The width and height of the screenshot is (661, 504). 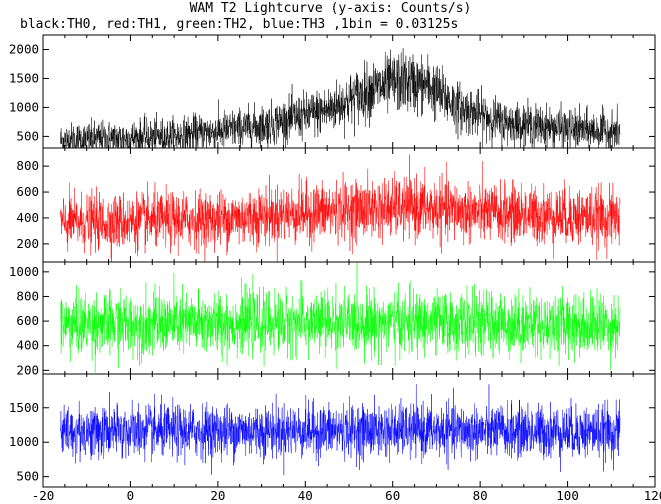 What do you see at coordinates (480, 495) in the screenshot?
I see `x-tick-label: 80` at bounding box center [480, 495].